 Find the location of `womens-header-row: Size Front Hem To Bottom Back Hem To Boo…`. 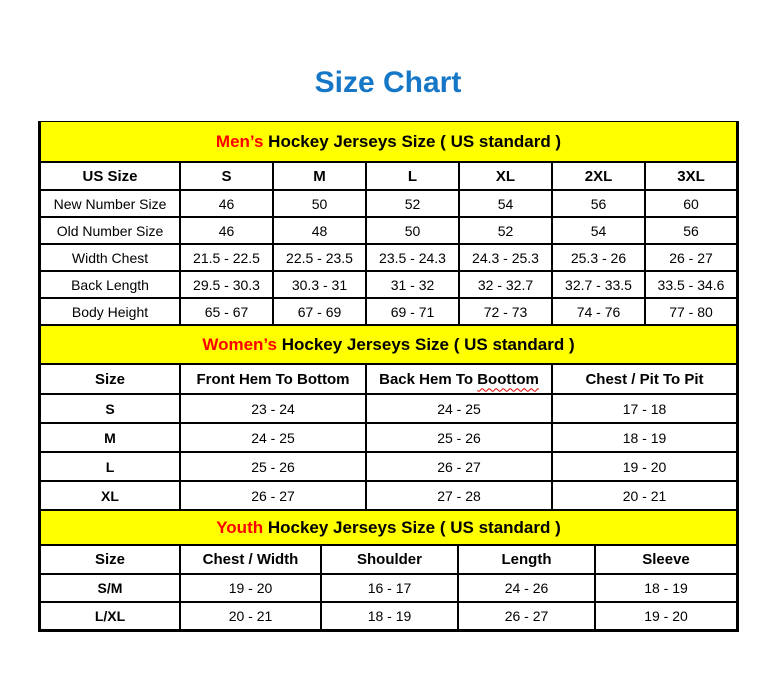

womens-header-row: Size Front Hem To Bottom Back Hem To Boo… is located at coordinates (388, 379).